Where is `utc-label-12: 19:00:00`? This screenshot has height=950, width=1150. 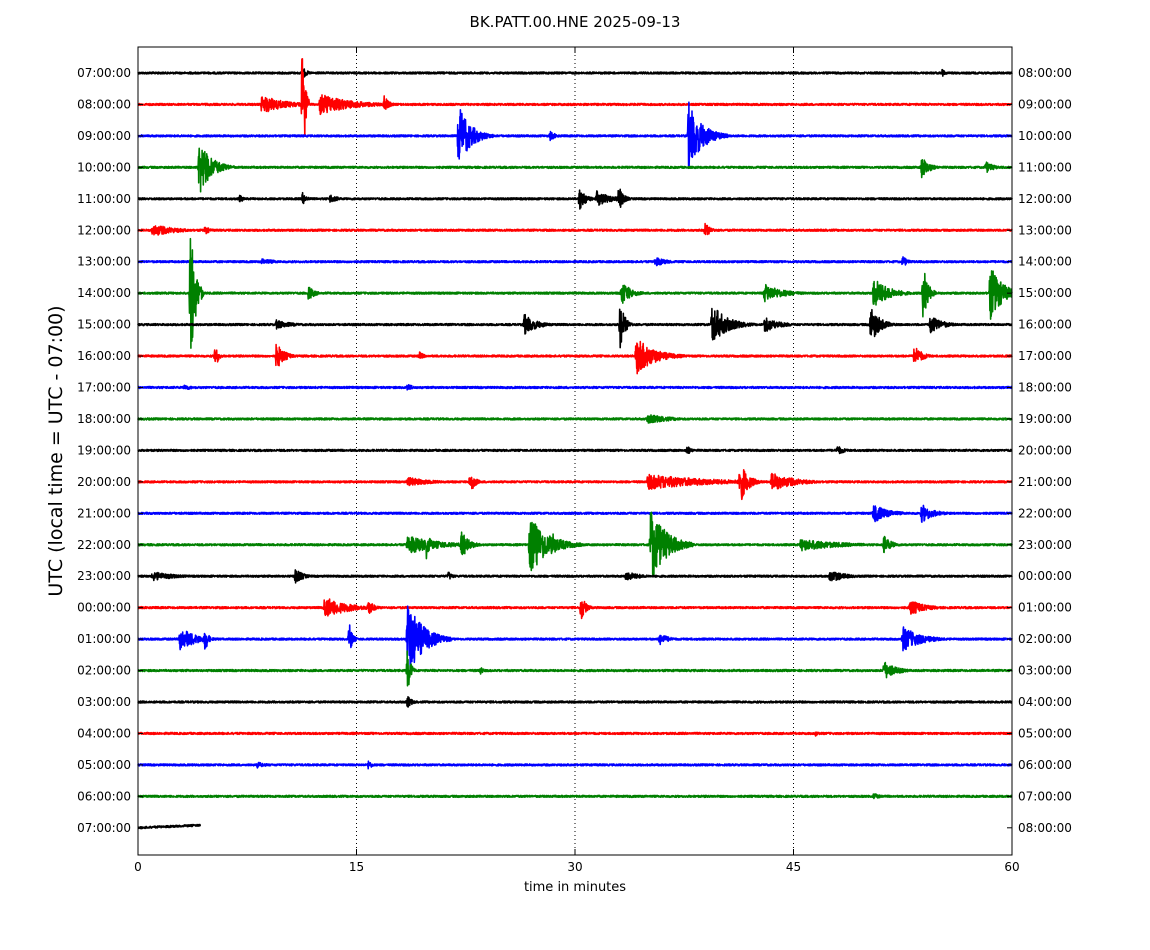 utc-label-12: 19:00:00 is located at coordinates (104, 450).